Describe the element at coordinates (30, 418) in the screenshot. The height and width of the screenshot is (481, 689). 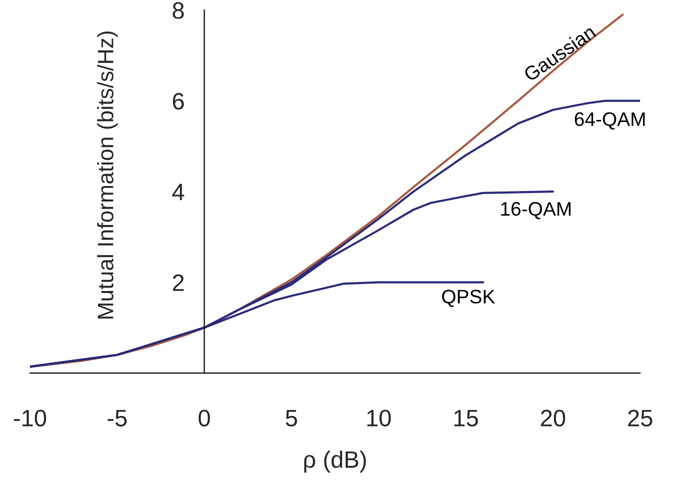
I see `x-tick-label: -10` at that location.